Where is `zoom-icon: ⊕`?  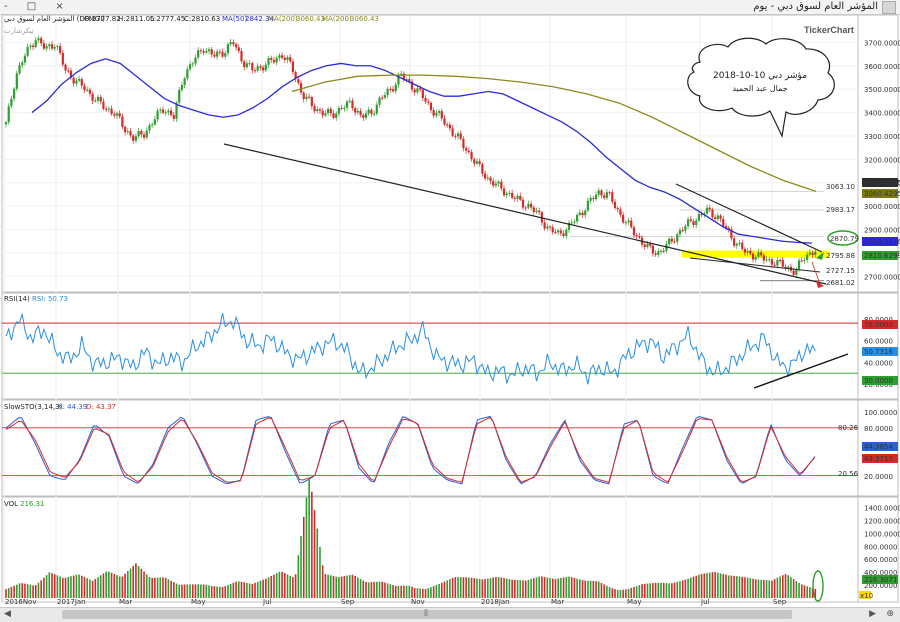
zoom-icon: ⊕ is located at coordinates (890, 614).